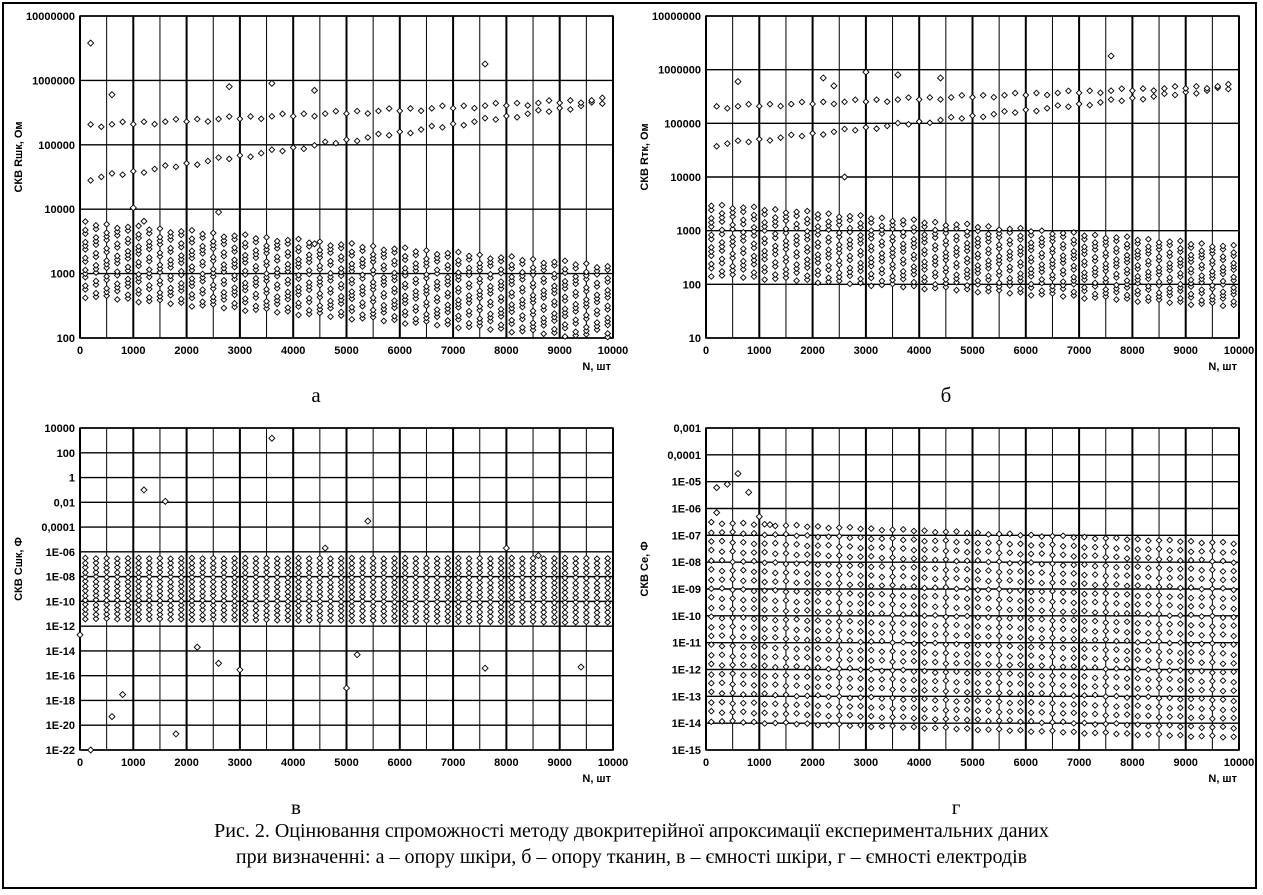 Image resolution: width=1263 pixels, height=895 pixels. What do you see at coordinates (60, 701) in the screenshot?
I see `y-tick-label: 1E-18` at bounding box center [60, 701].